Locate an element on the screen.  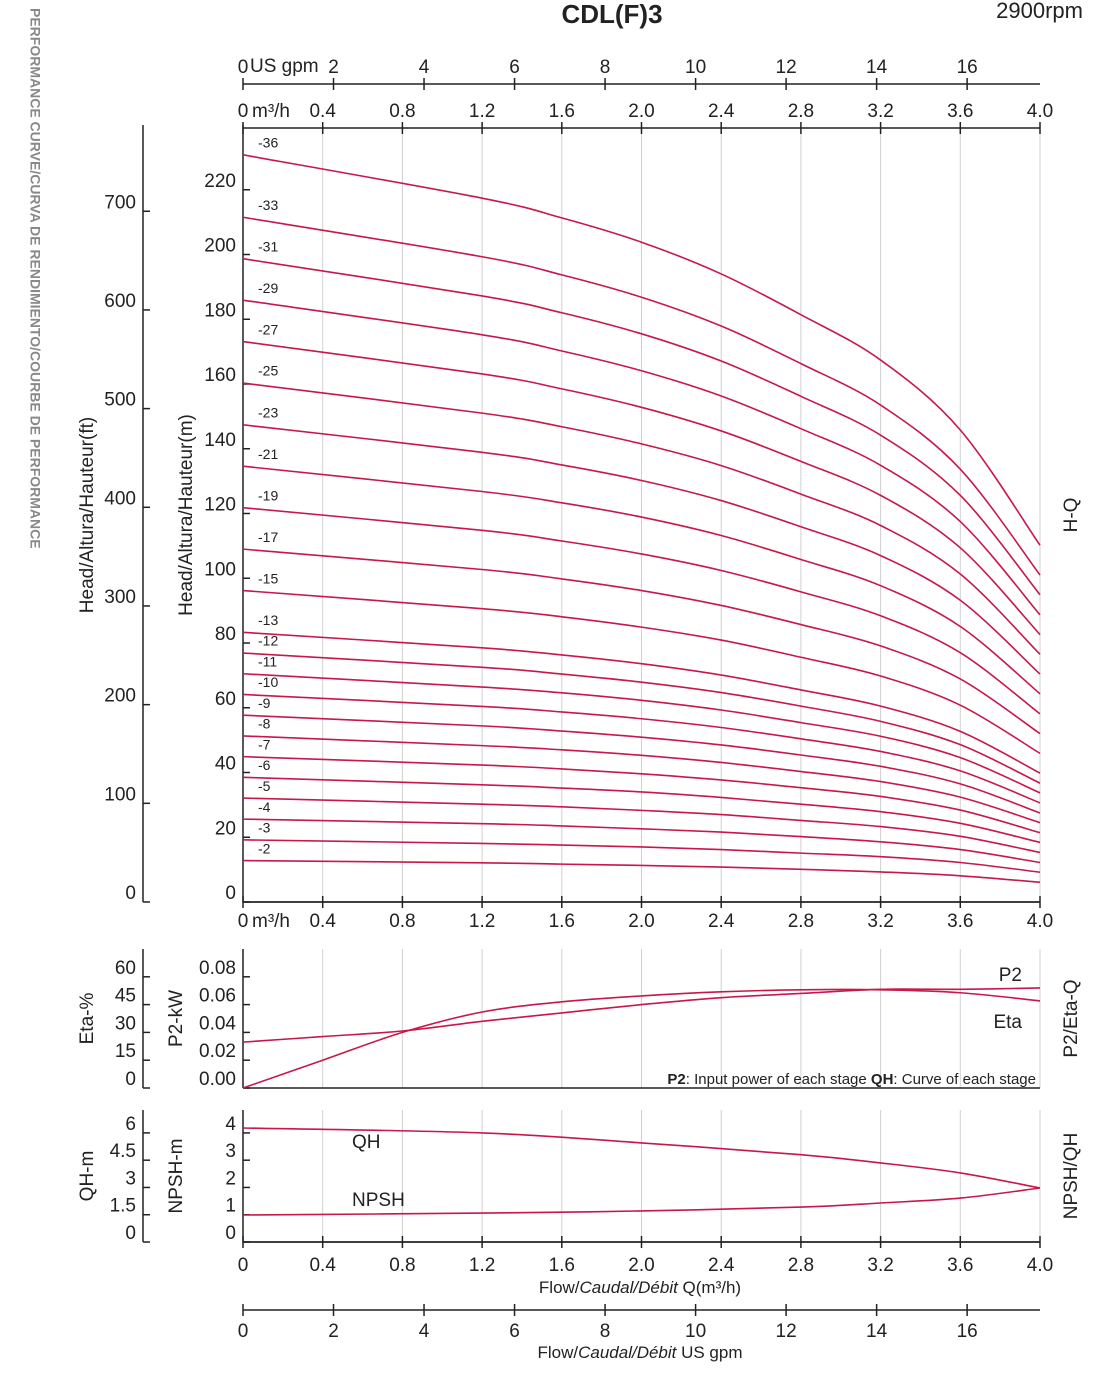
y-tick-label: 2 is located at coordinates (230, 1178).